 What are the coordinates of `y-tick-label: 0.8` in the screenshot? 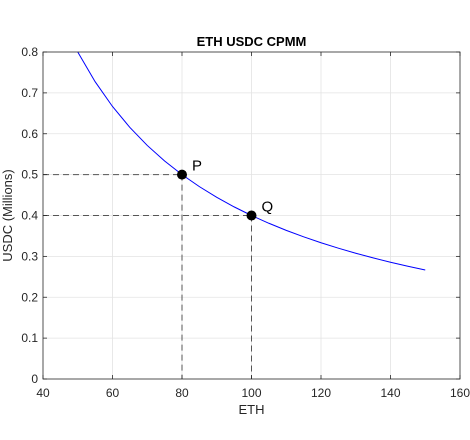 It's located at (29, 52).